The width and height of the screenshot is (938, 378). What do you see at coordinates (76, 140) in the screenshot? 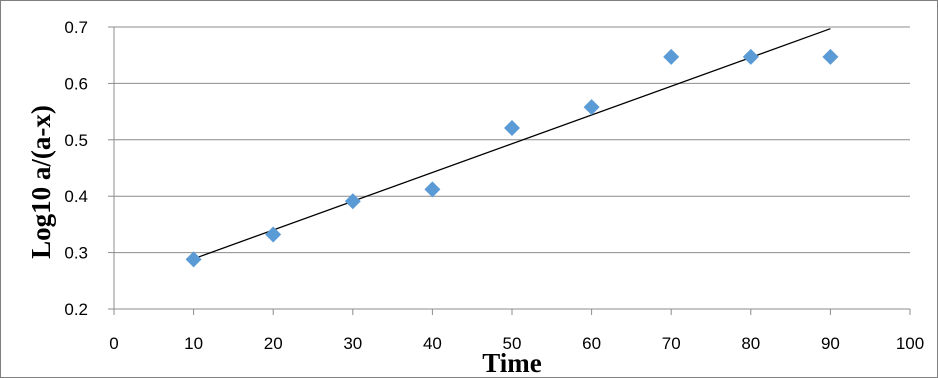
I see `y-tick-label: 0.5` at bounding box center [76, 140].